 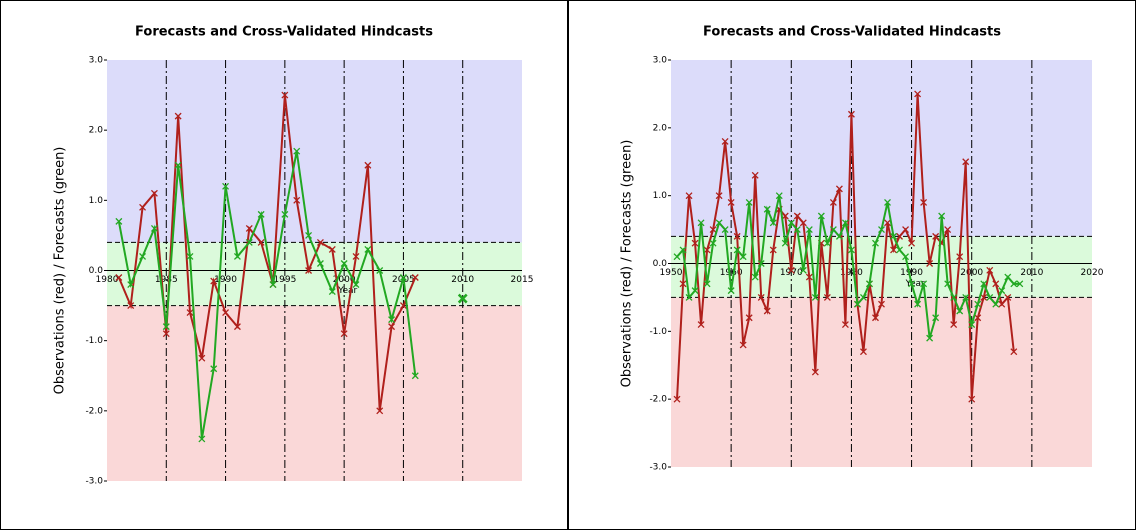 I want to click on y-tick-label: -1.0, so click(x=658, y=332).